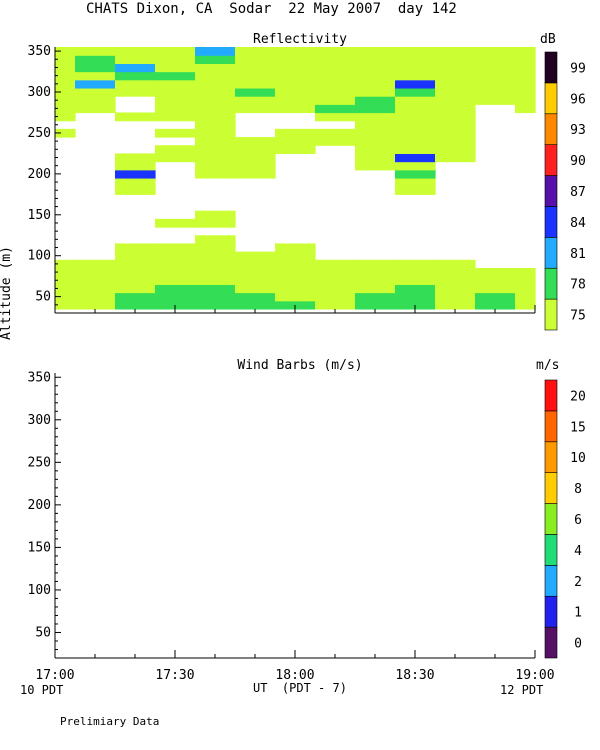 Image resolution: width=600 pixels, height=750 pixels. Describe the element at coordinates (39, 420) in the screenshot. I see `y-tick-label: 300` at that location.